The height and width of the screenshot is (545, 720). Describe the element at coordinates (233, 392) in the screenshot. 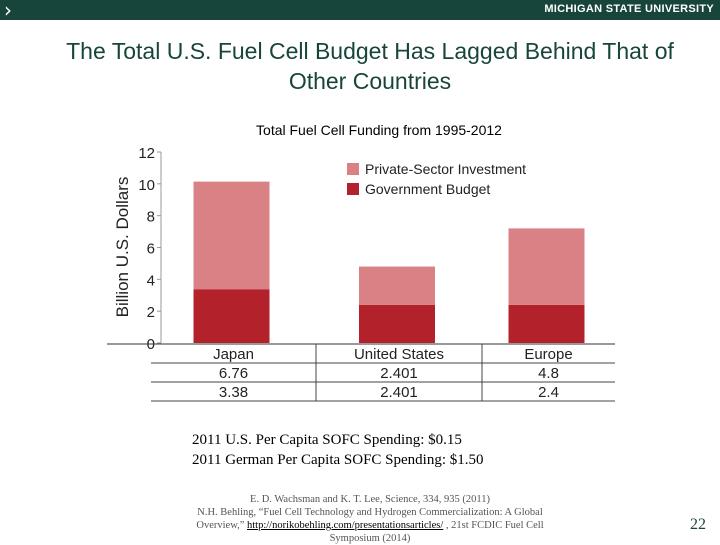

I see `data-table-value: 3.38` at that location.